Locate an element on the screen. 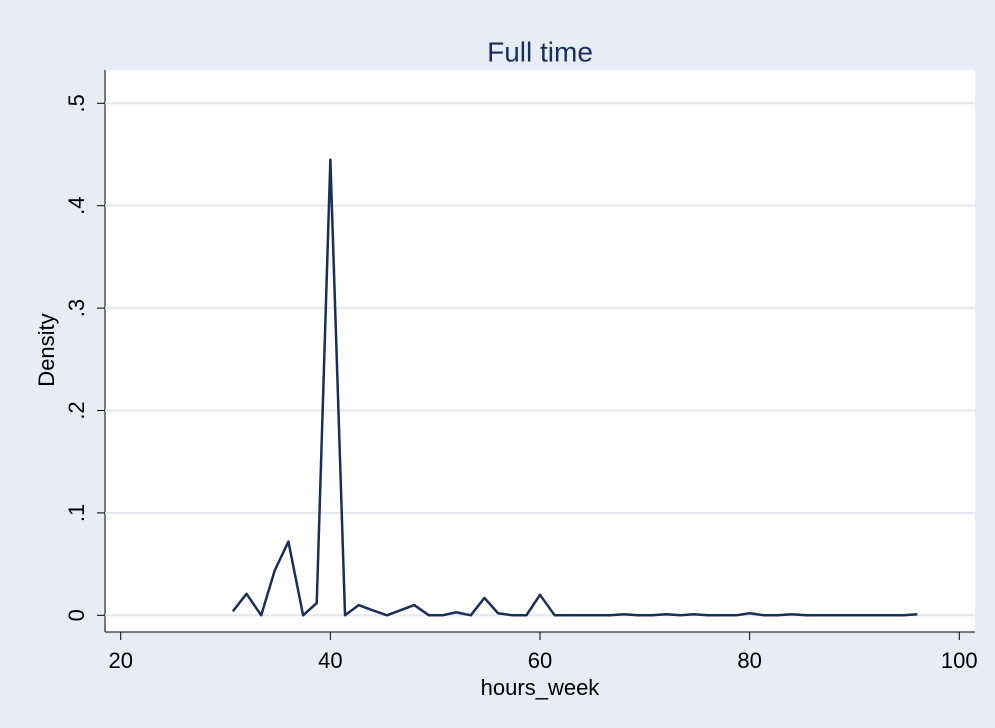  chart-title: Full time is located at coordinates (540, 51).